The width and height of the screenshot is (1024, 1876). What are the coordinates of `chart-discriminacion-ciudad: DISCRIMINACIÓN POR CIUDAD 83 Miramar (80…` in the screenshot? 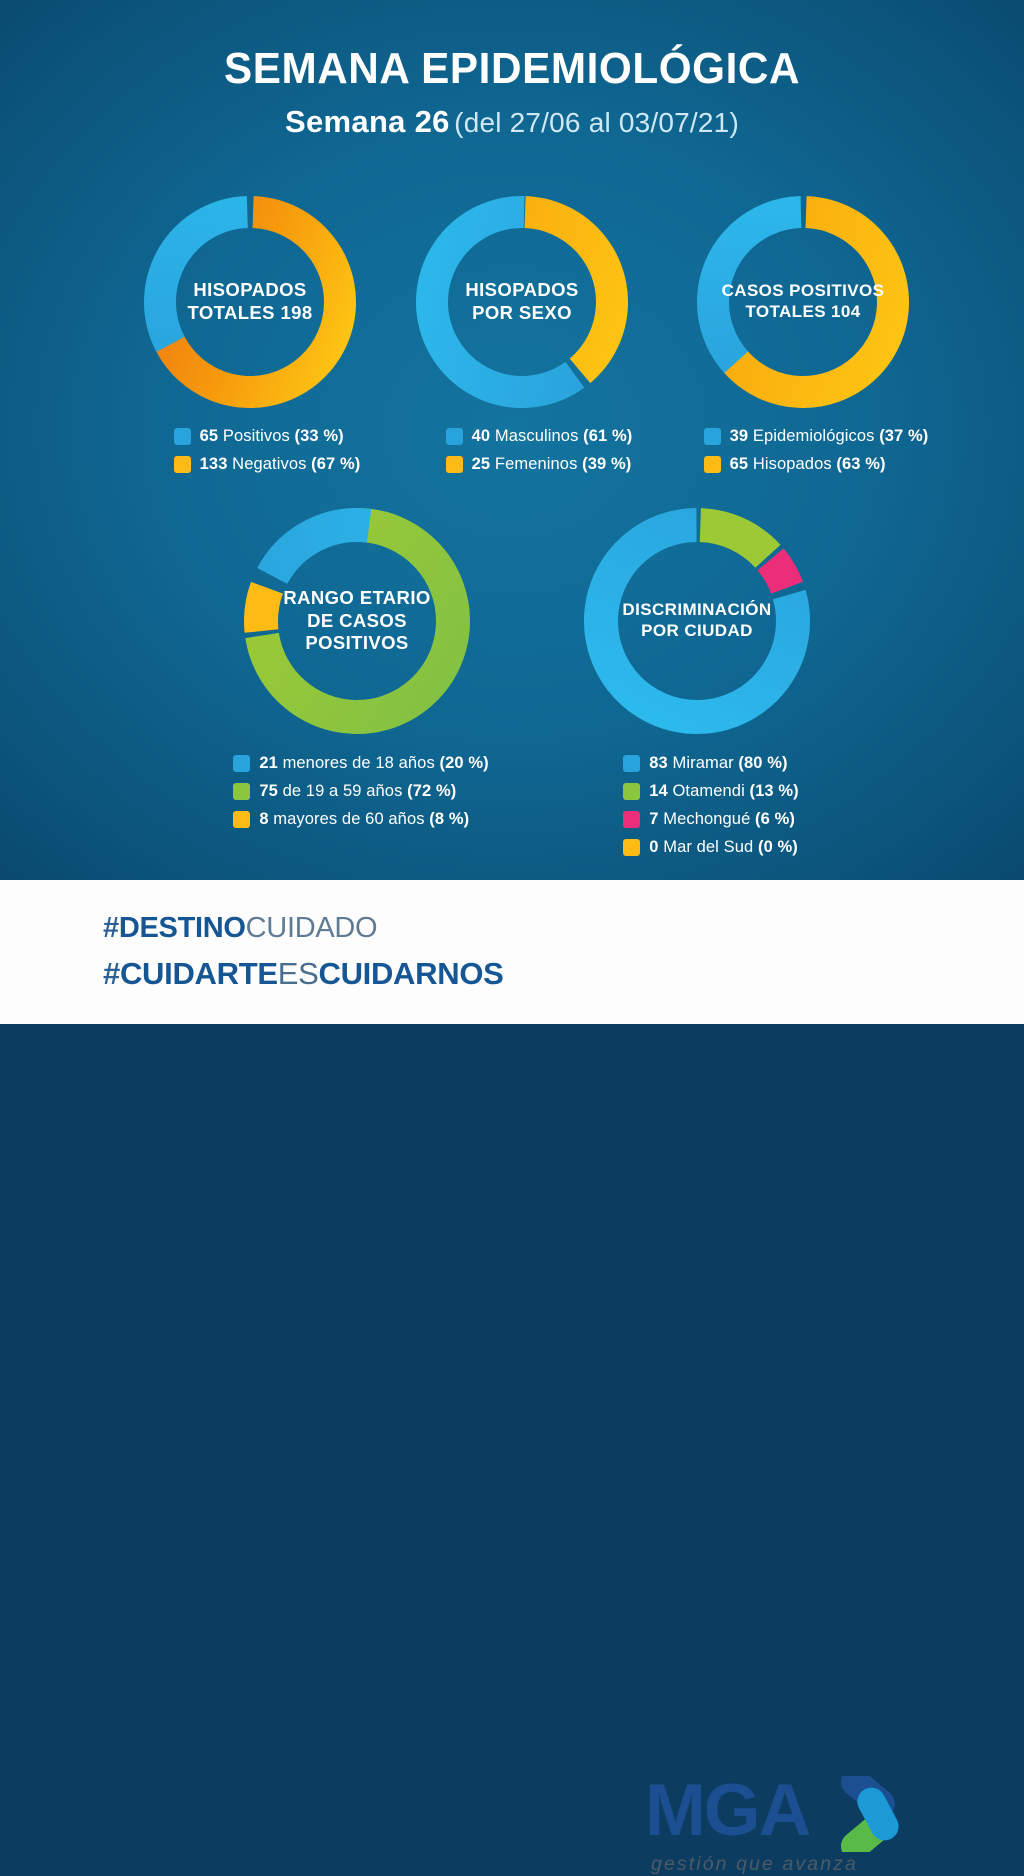 It's located at (697, 684).